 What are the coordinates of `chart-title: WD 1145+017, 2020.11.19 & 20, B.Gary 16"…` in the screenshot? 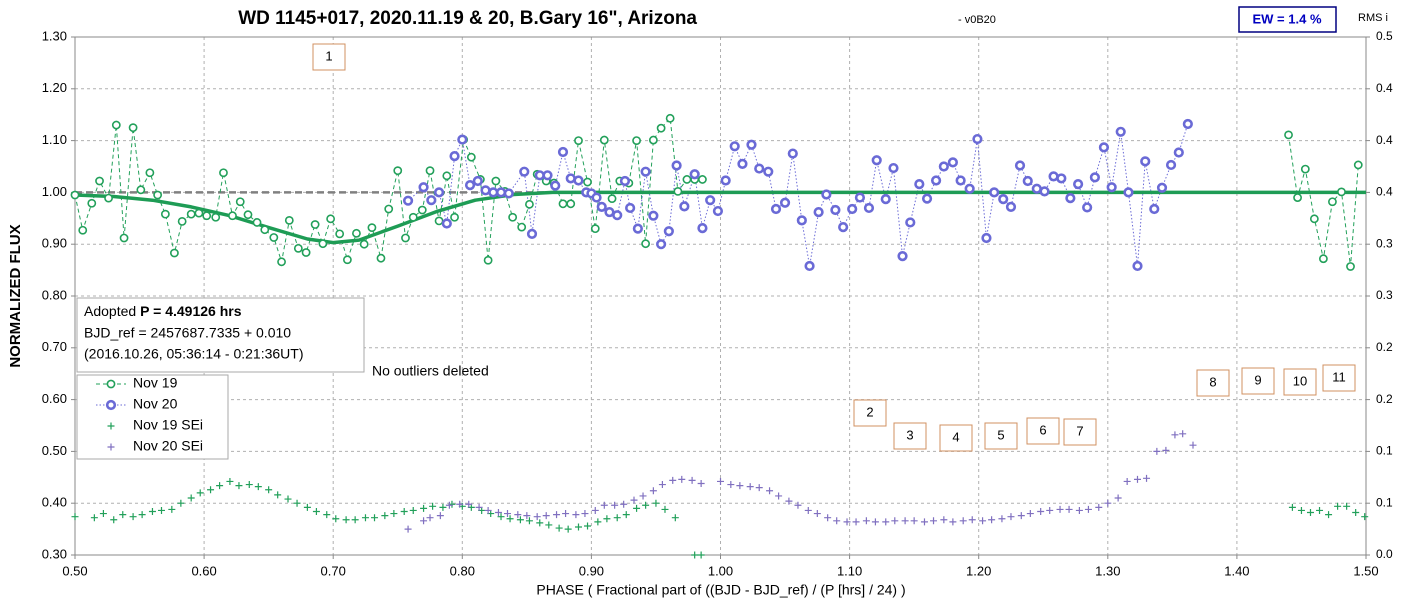 It's located at (467, 18).